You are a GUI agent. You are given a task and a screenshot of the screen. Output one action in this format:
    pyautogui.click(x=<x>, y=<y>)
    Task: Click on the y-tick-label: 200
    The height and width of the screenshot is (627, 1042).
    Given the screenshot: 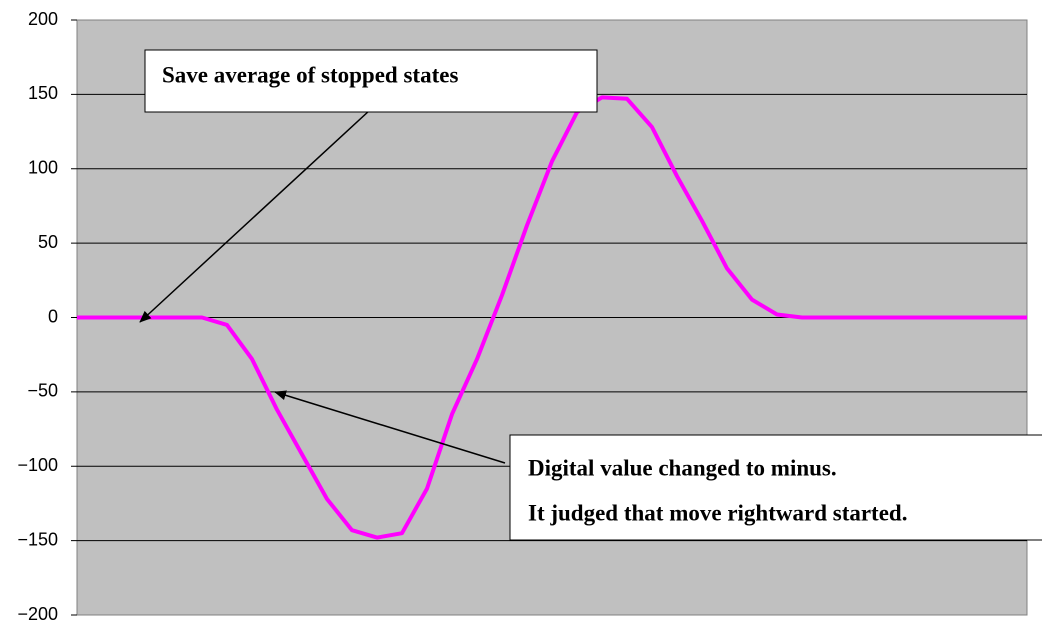 What is the action you would take?
    pyautogui.click(x=43, y=19)
    